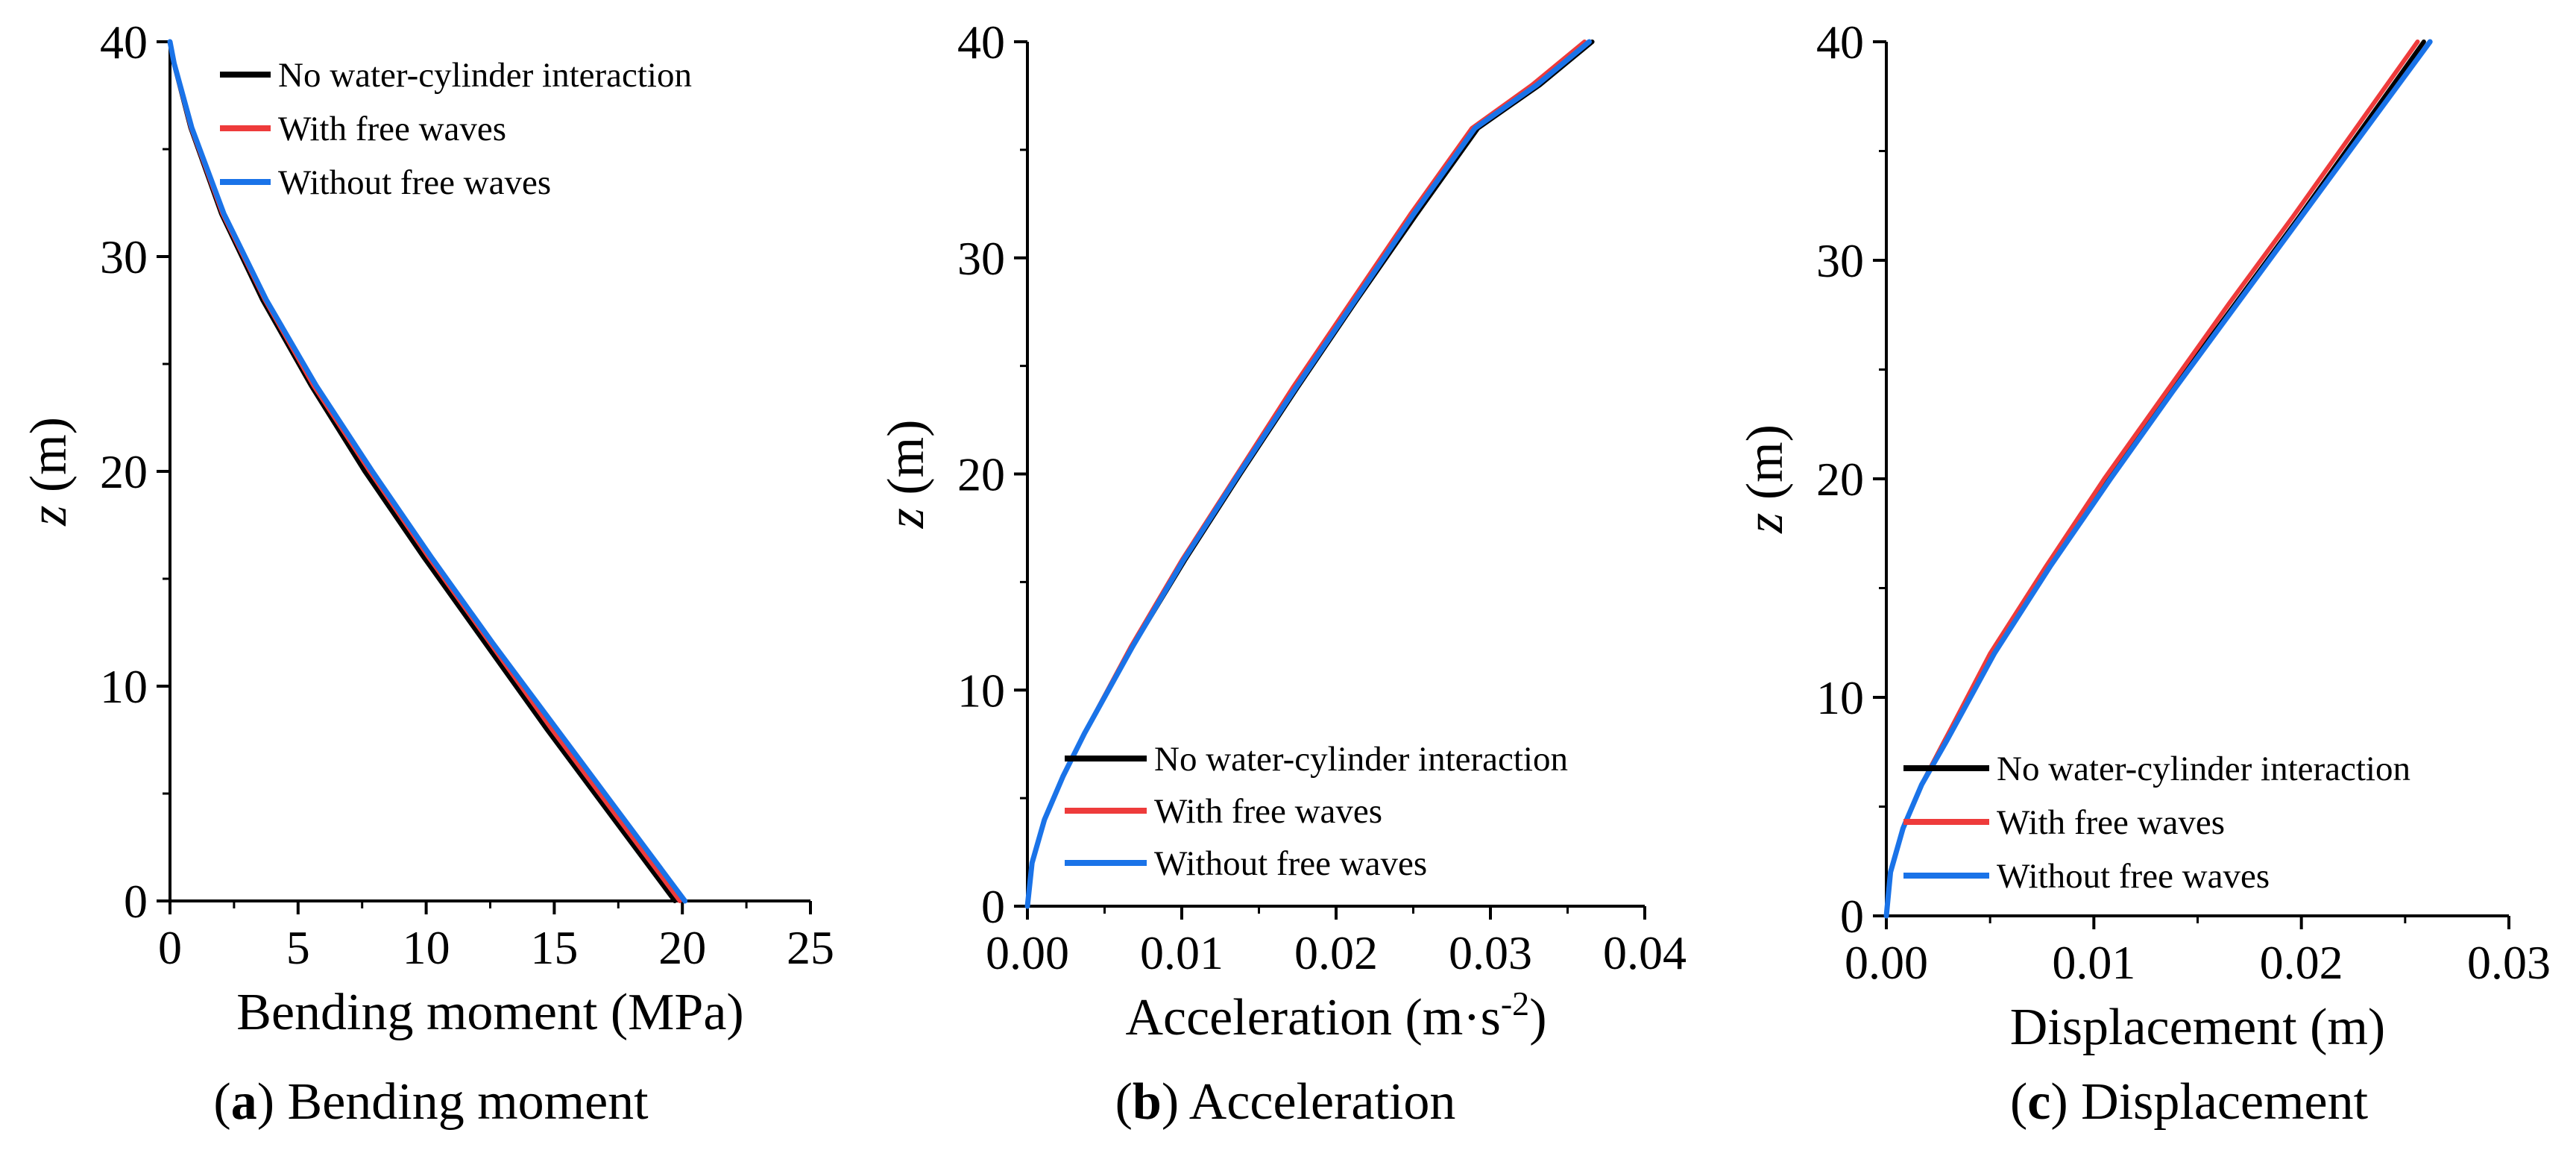  I want to click on panel-caption: (b) Acceleration, so click(1285, 1102).